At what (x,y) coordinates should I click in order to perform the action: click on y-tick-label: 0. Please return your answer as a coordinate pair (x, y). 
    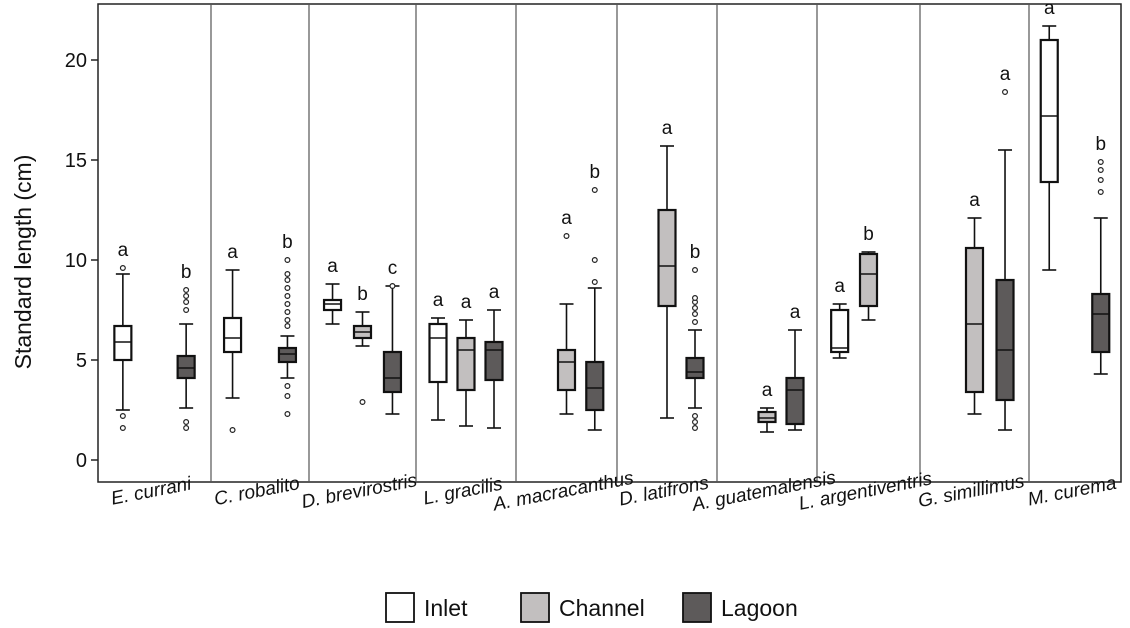
    Looking at the image, I should click on (81, 461).